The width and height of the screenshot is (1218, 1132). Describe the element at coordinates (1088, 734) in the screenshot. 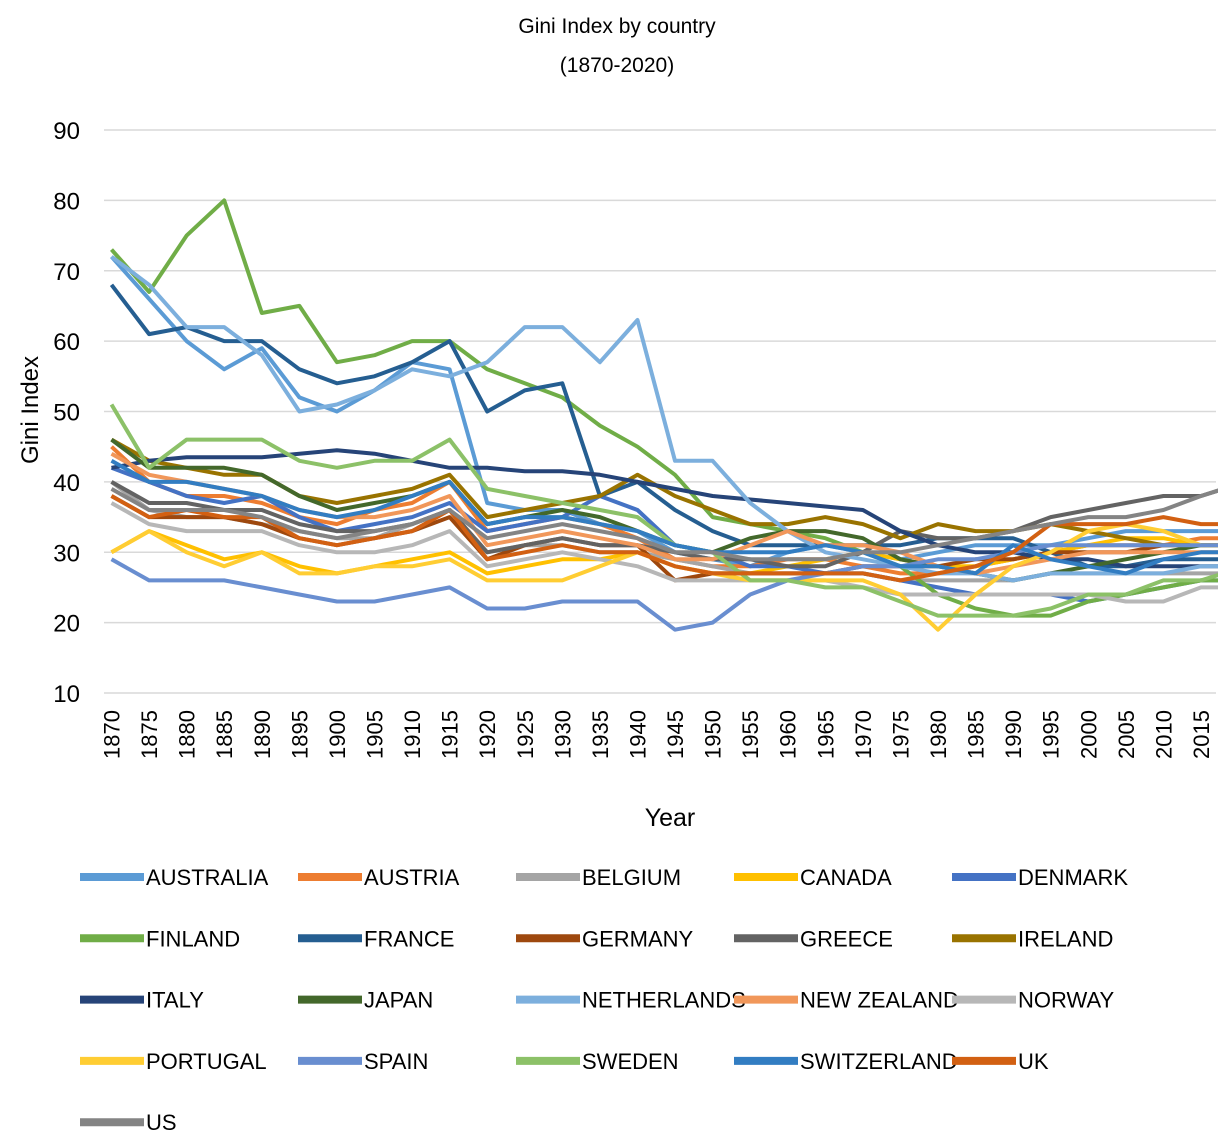

I see `x-tick-label: 2000` at that location.